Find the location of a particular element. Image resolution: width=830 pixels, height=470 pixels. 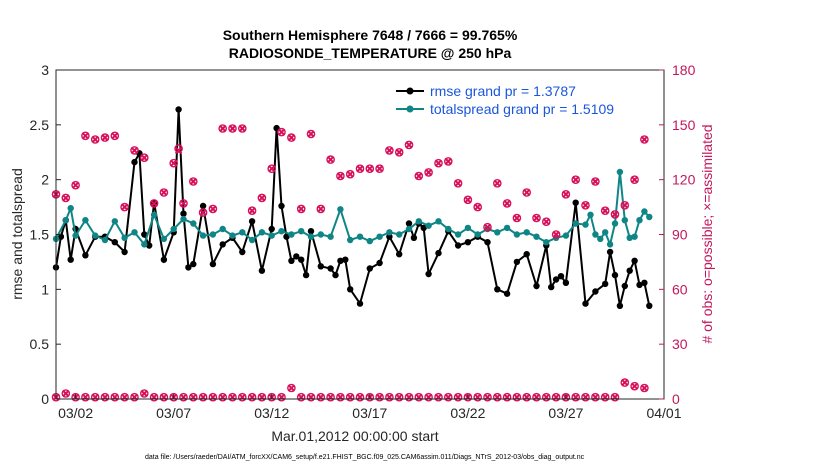

y2-tick-label: 150 is located at coordinates (684, 125).